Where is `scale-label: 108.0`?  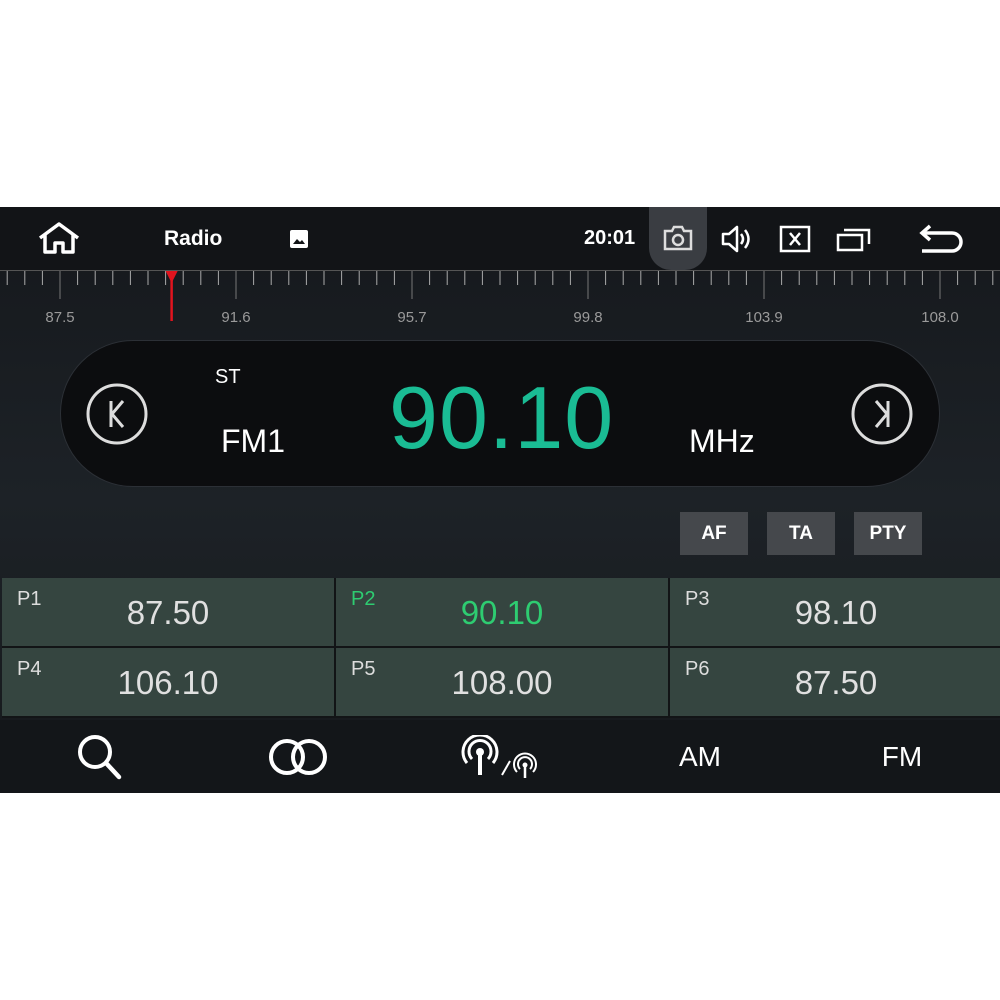 scale-label: 108.0 is located at coordinates (940, 317).